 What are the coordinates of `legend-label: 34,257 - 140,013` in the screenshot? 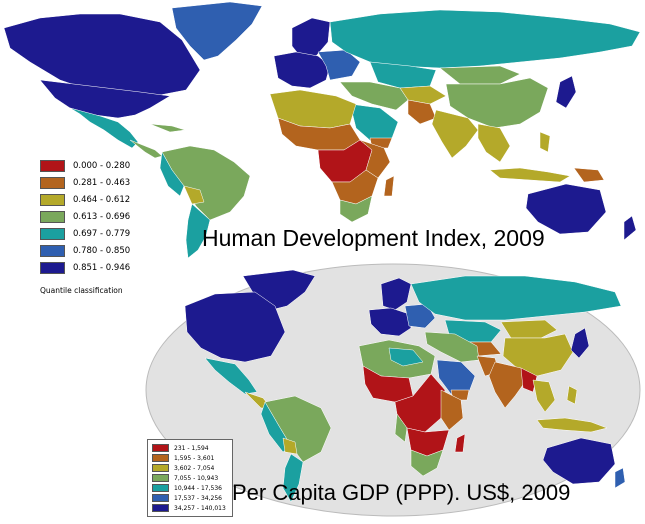 It's located at (200, 508).